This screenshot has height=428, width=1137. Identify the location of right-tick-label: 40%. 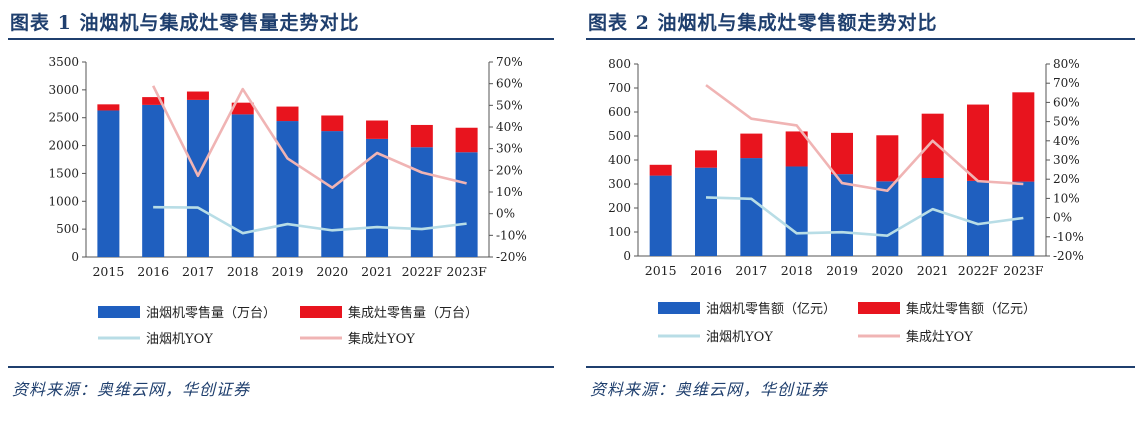
(509, 127).